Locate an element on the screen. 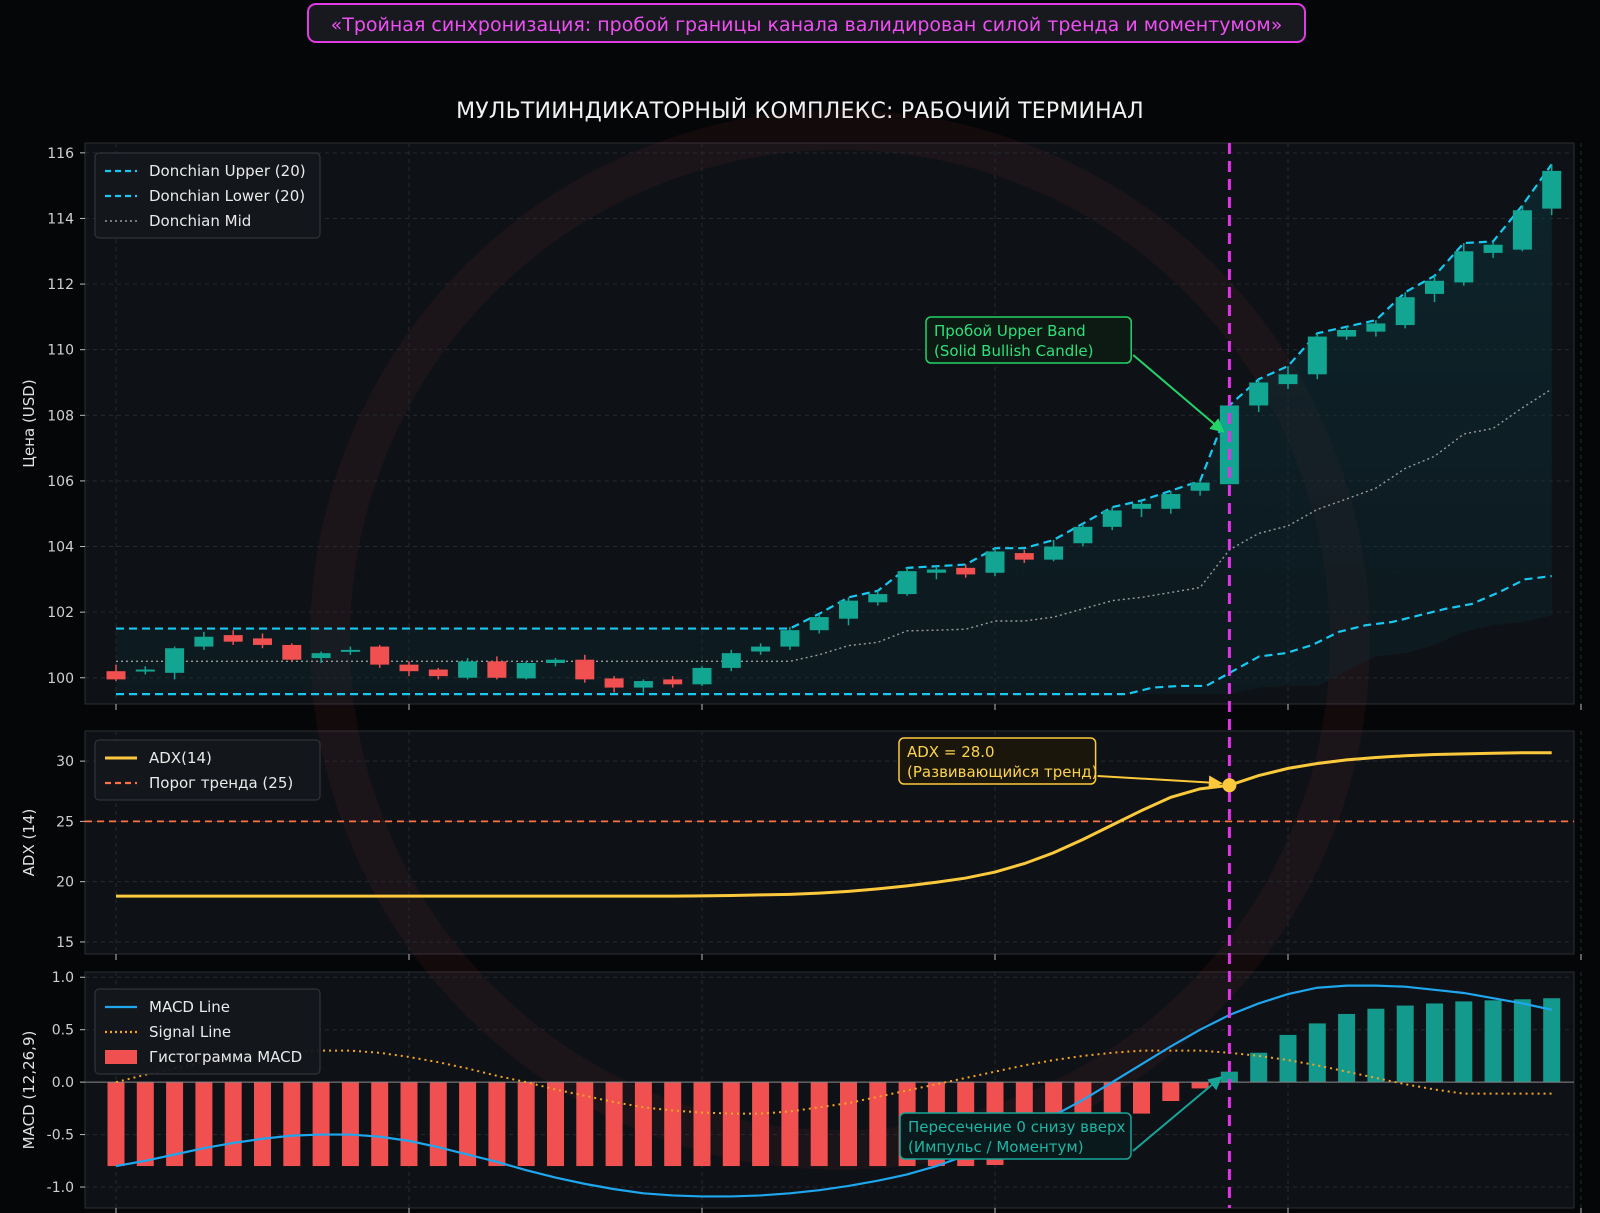  adx-callout-arrow is located at coordinates (1160, 782).